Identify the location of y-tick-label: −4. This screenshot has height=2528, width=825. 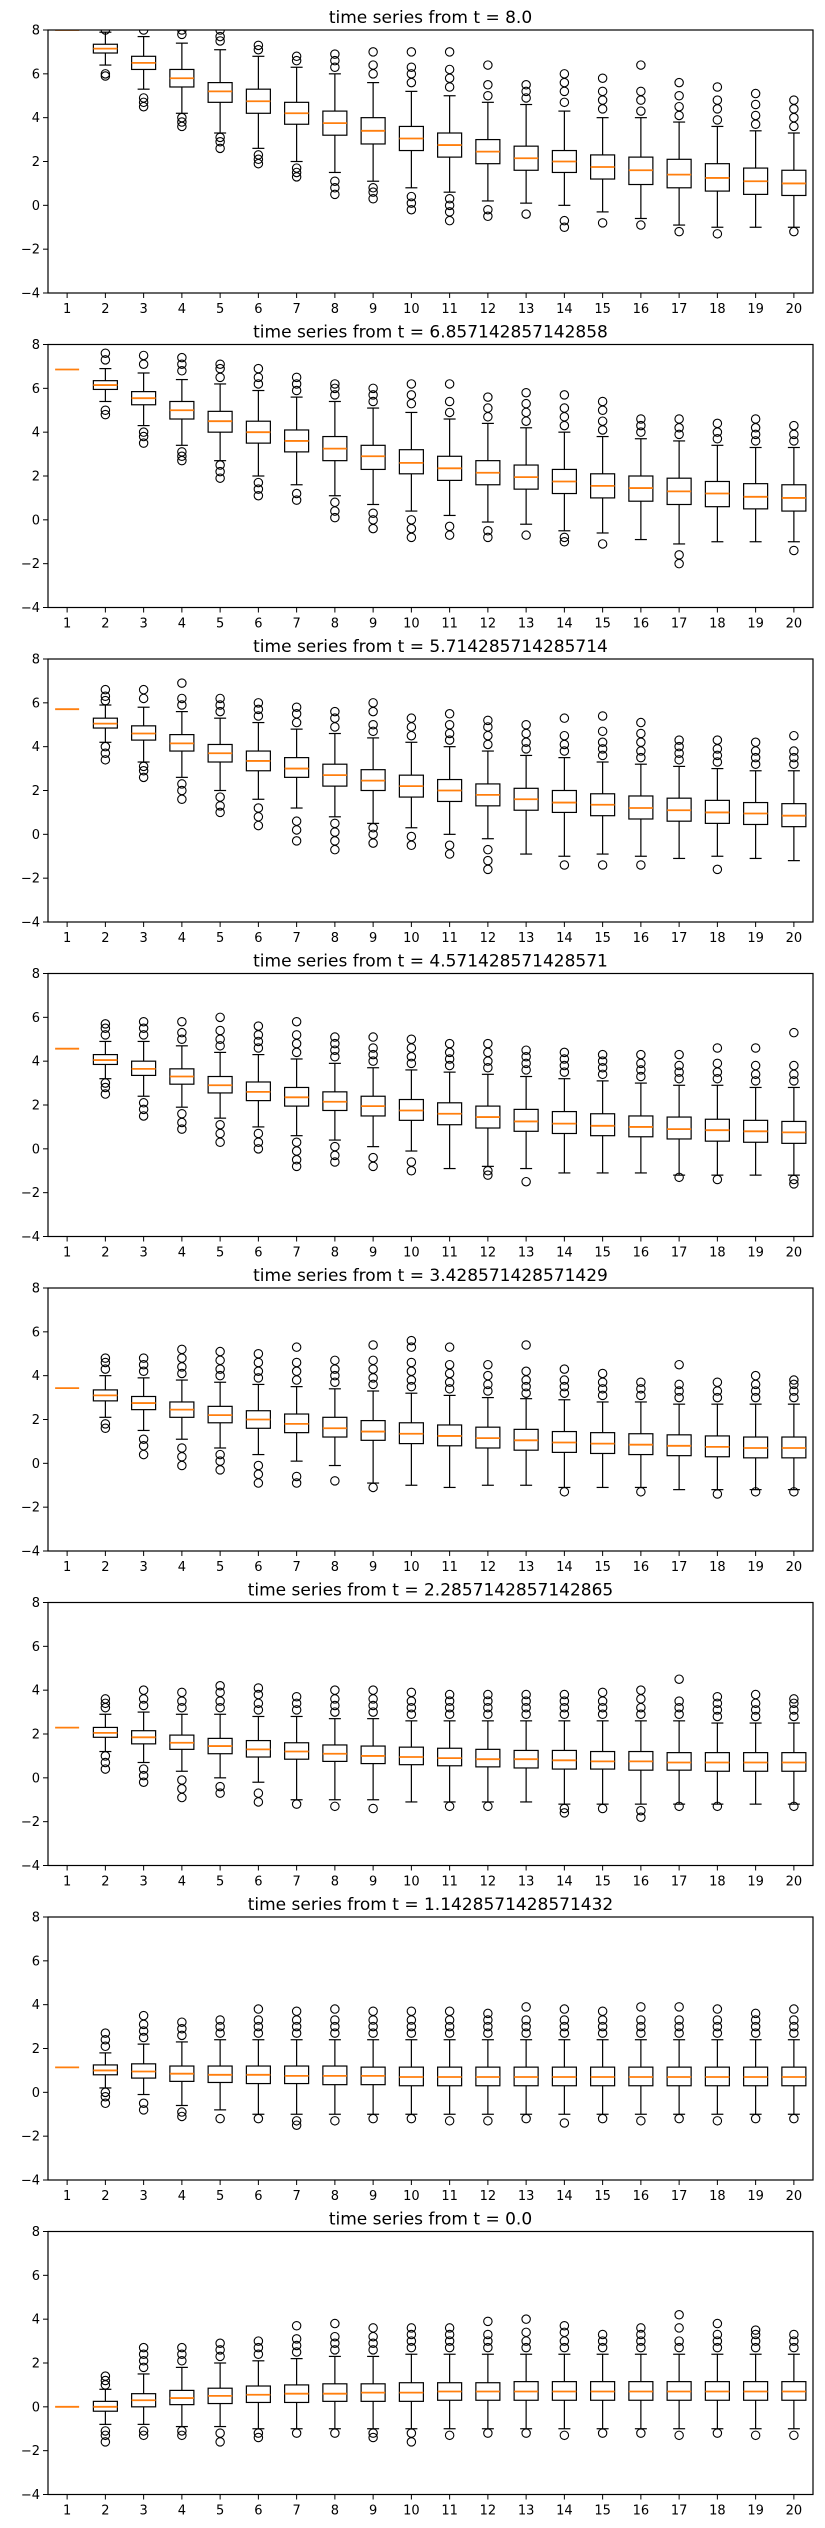
(30, 1237).